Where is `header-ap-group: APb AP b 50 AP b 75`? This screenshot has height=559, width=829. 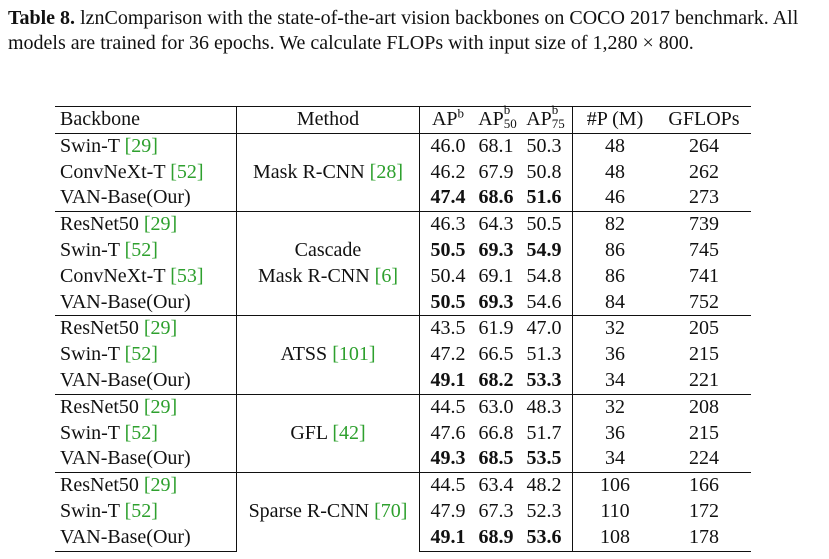
header-ap-group: APb AP b 50 AP b 75 is located at coordinates (496, 118).